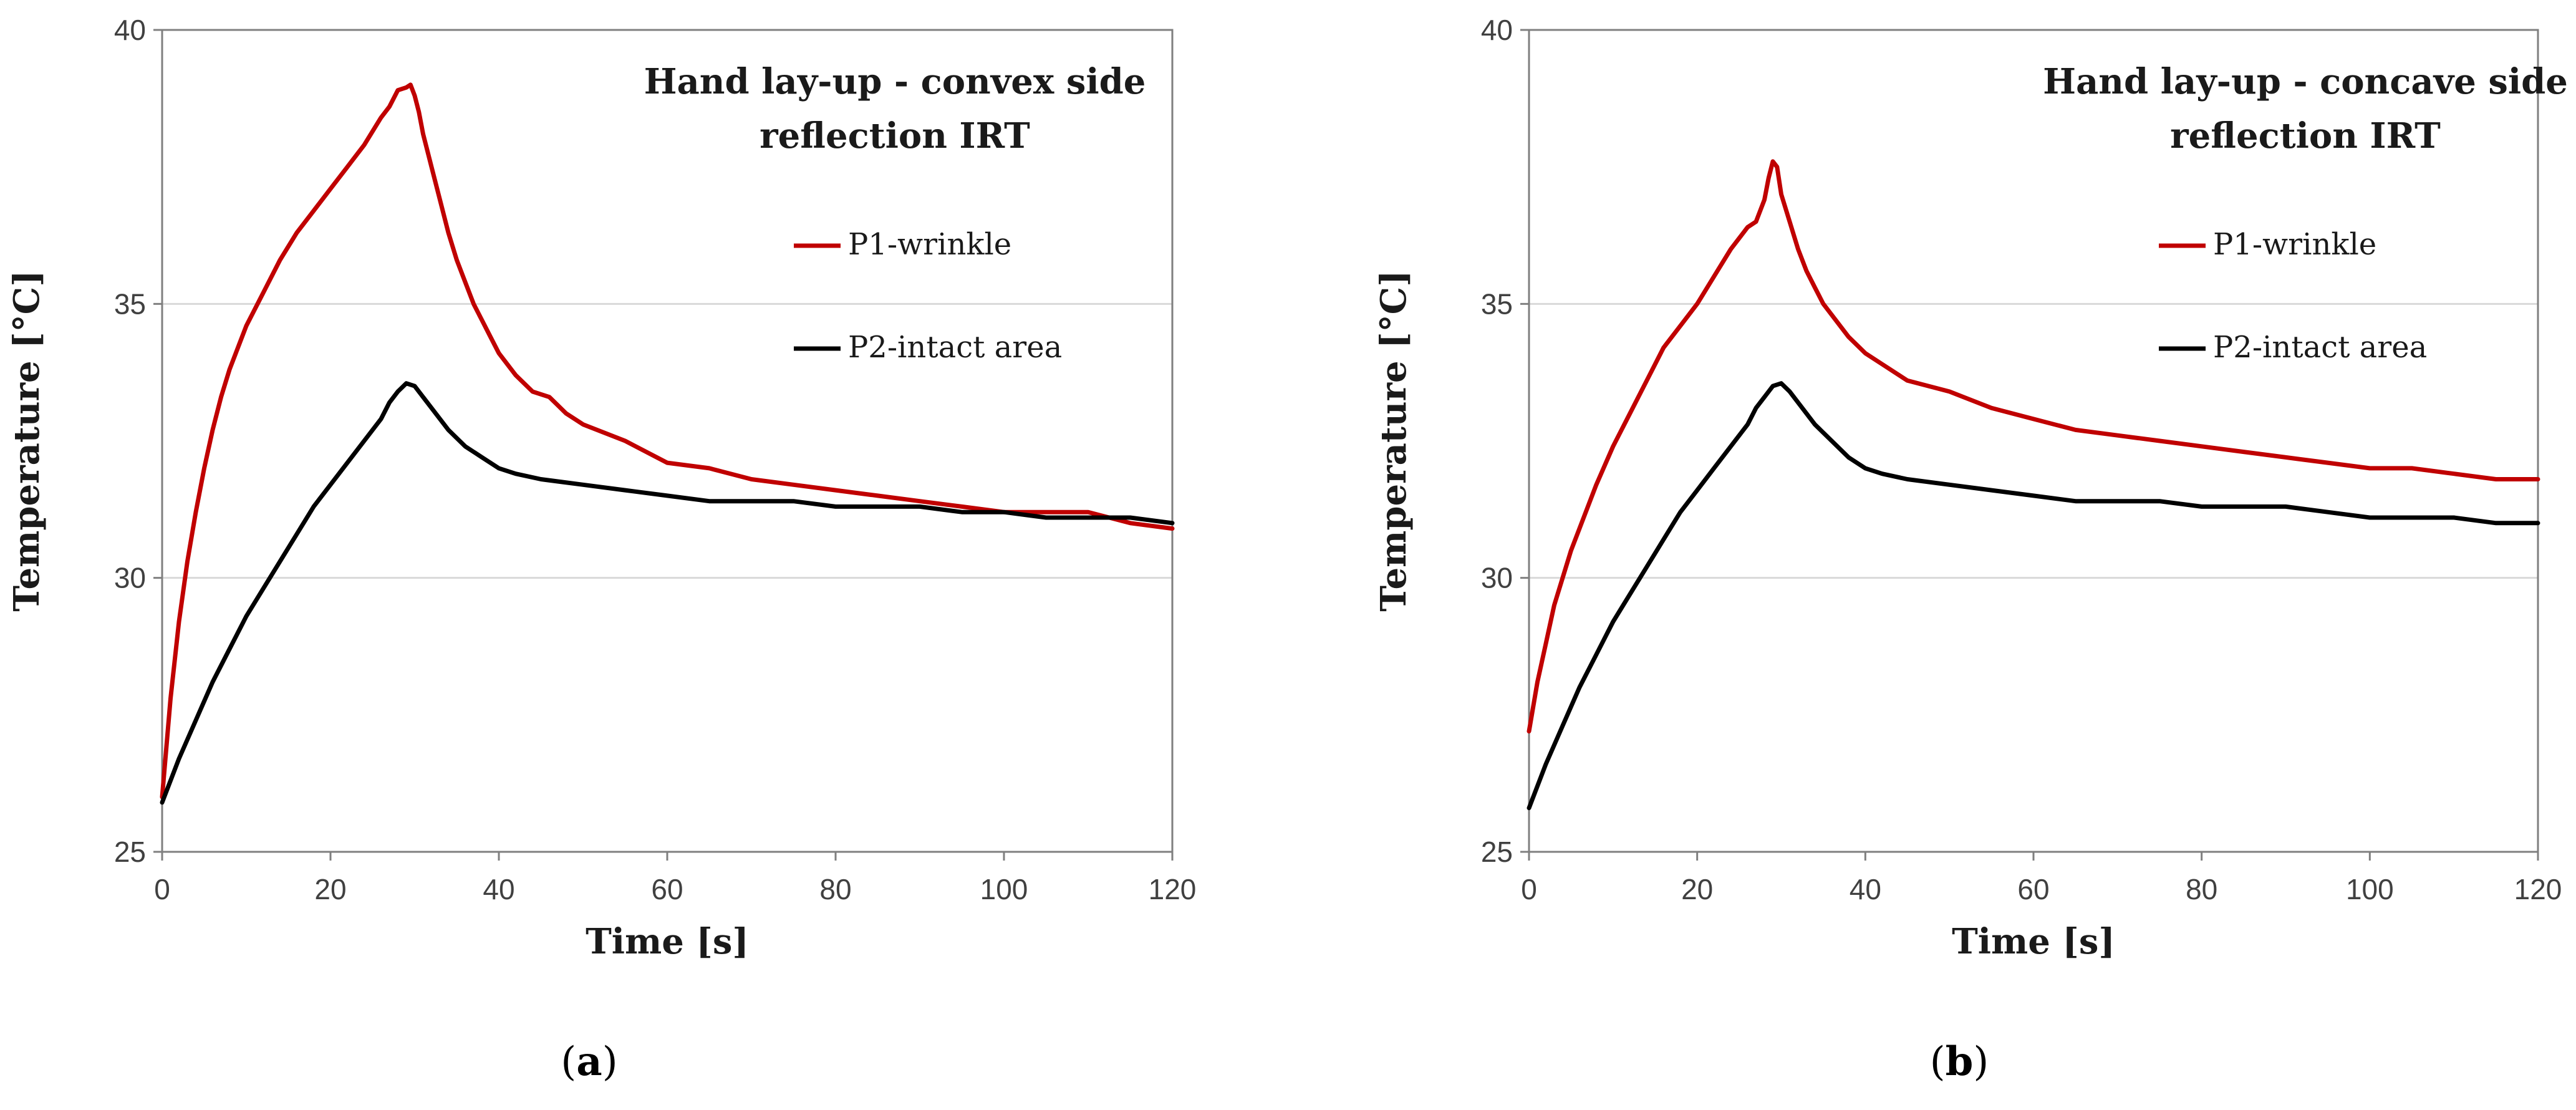 This screenshot has height=1110, width=2576. What do you see at coordinates (2320, 347) in the screenshot?
I see `chart-b-legend-label-2: P2-intact area` at bounding box center [2320, 347].